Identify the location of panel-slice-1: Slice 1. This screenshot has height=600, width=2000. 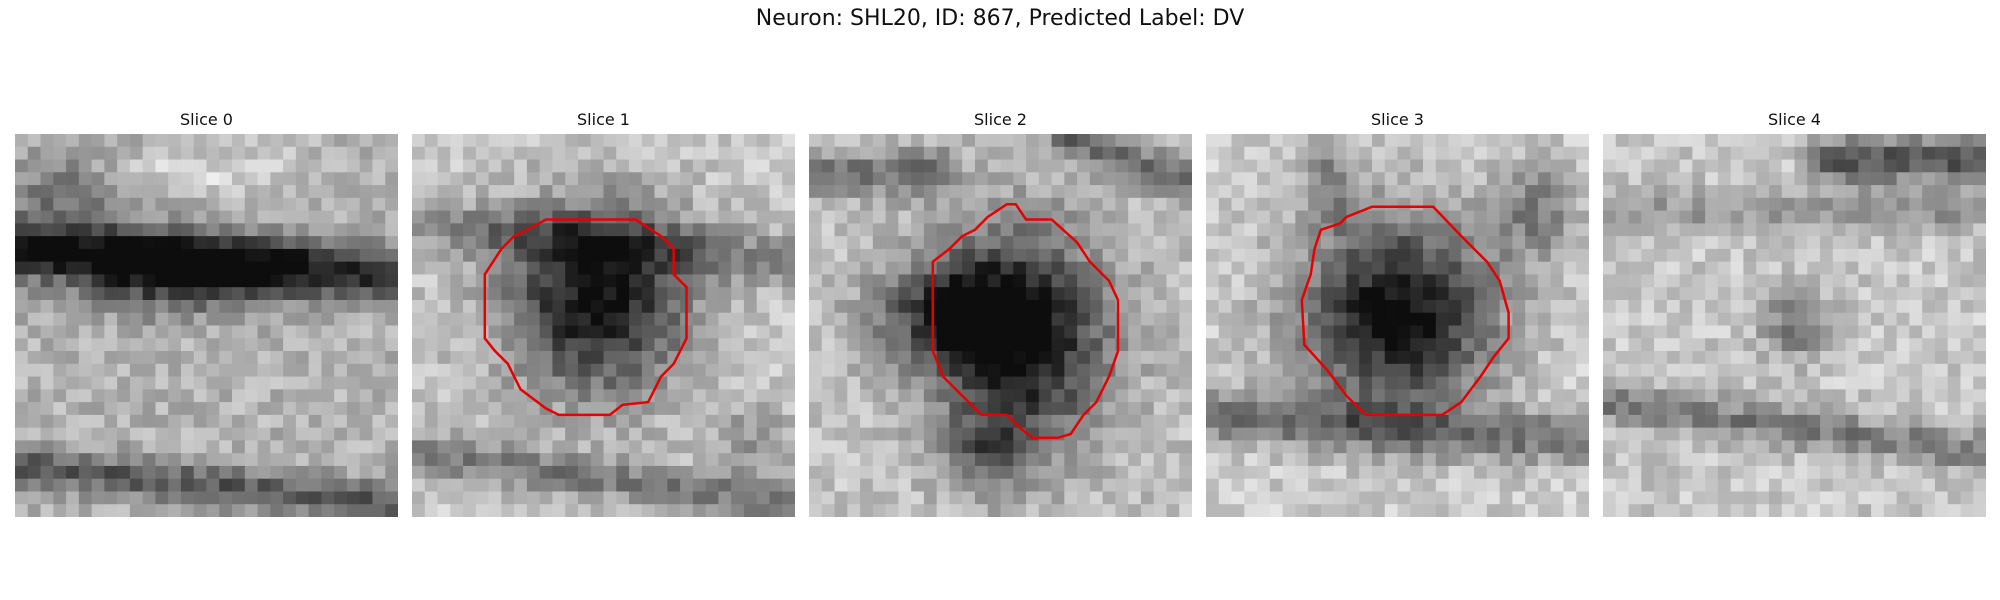
(603, 313).